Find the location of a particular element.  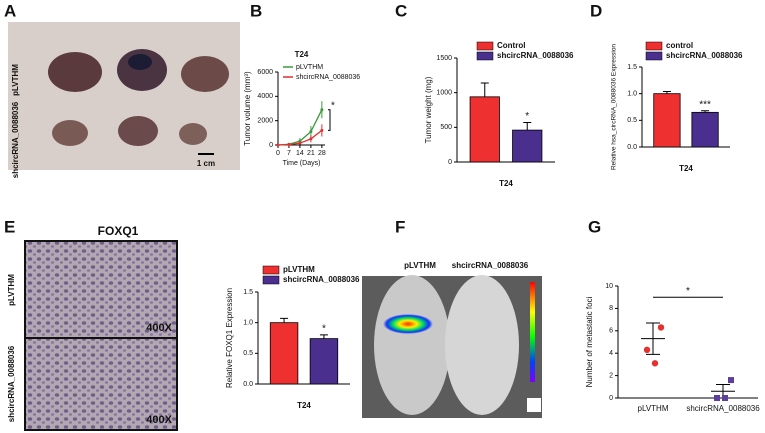

y-axis-label: Relative hsa_circRNA_0088036 Expression is located at coordinates (614, 107).